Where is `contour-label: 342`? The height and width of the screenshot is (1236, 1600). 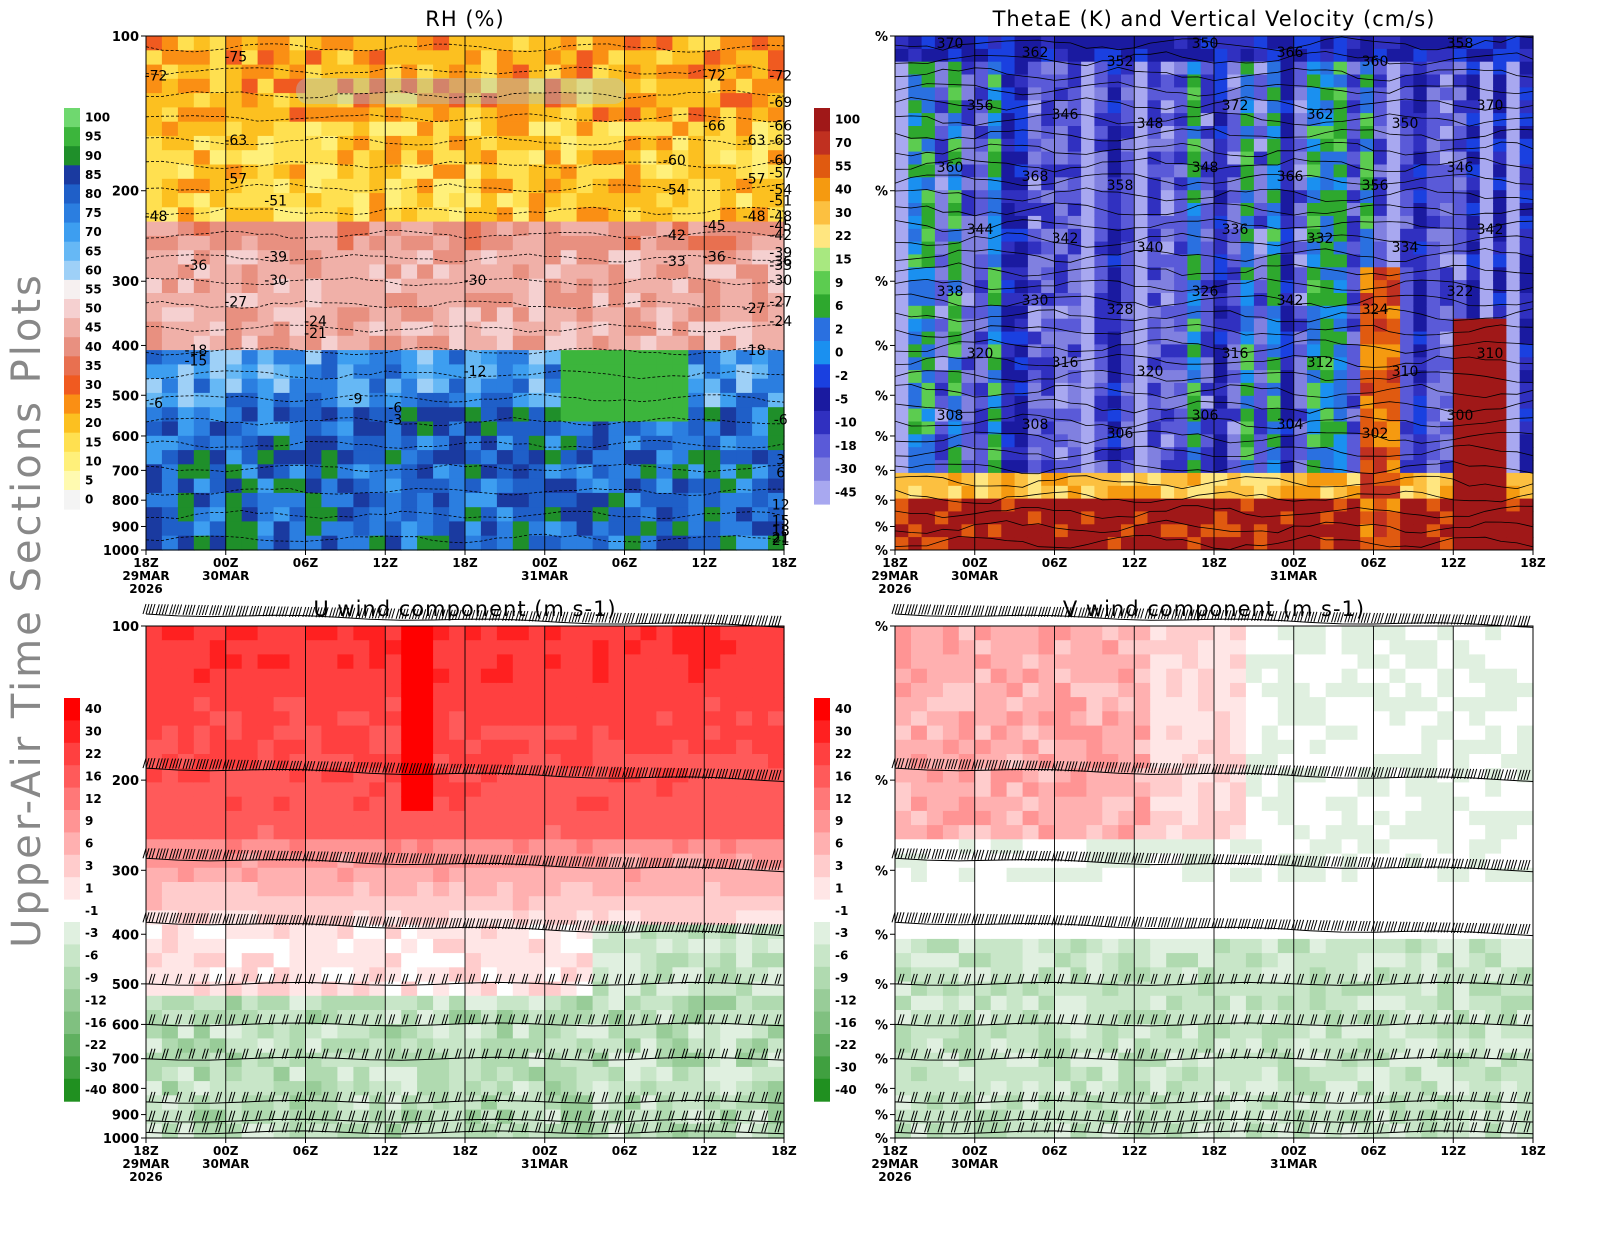
contour-label: 342 is located at coordinates (1490, 230).